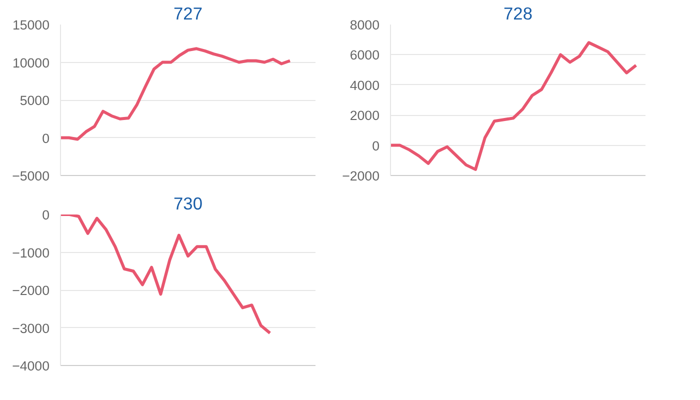 This screenshot has width=700, height=400. I want to click on y-tick-label: −5000, so click(31, 176).